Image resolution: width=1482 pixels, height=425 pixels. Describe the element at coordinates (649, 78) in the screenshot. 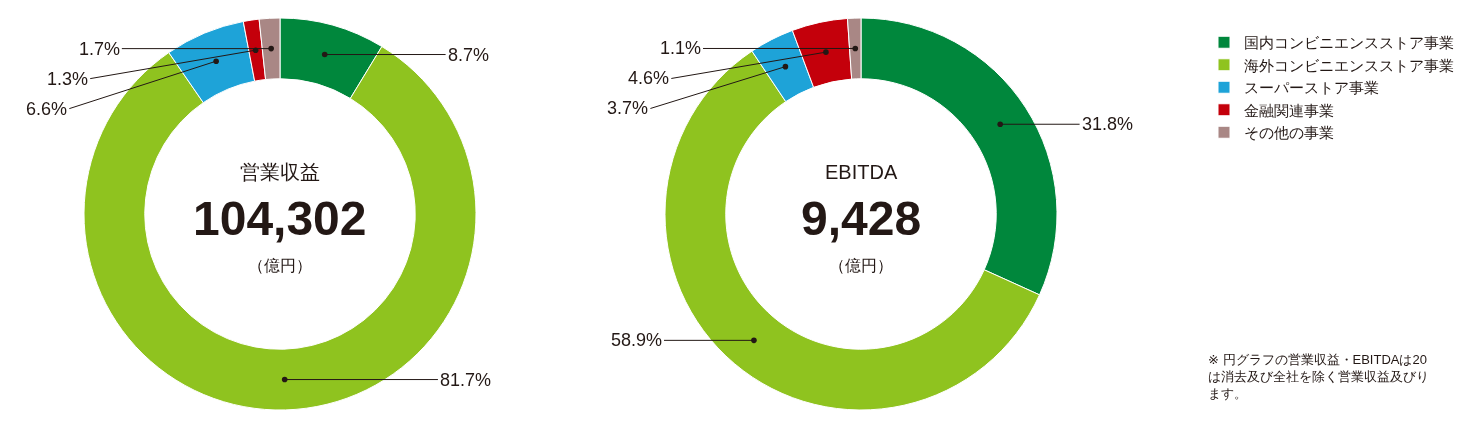

I see `data-label: 4.6%` at that location.